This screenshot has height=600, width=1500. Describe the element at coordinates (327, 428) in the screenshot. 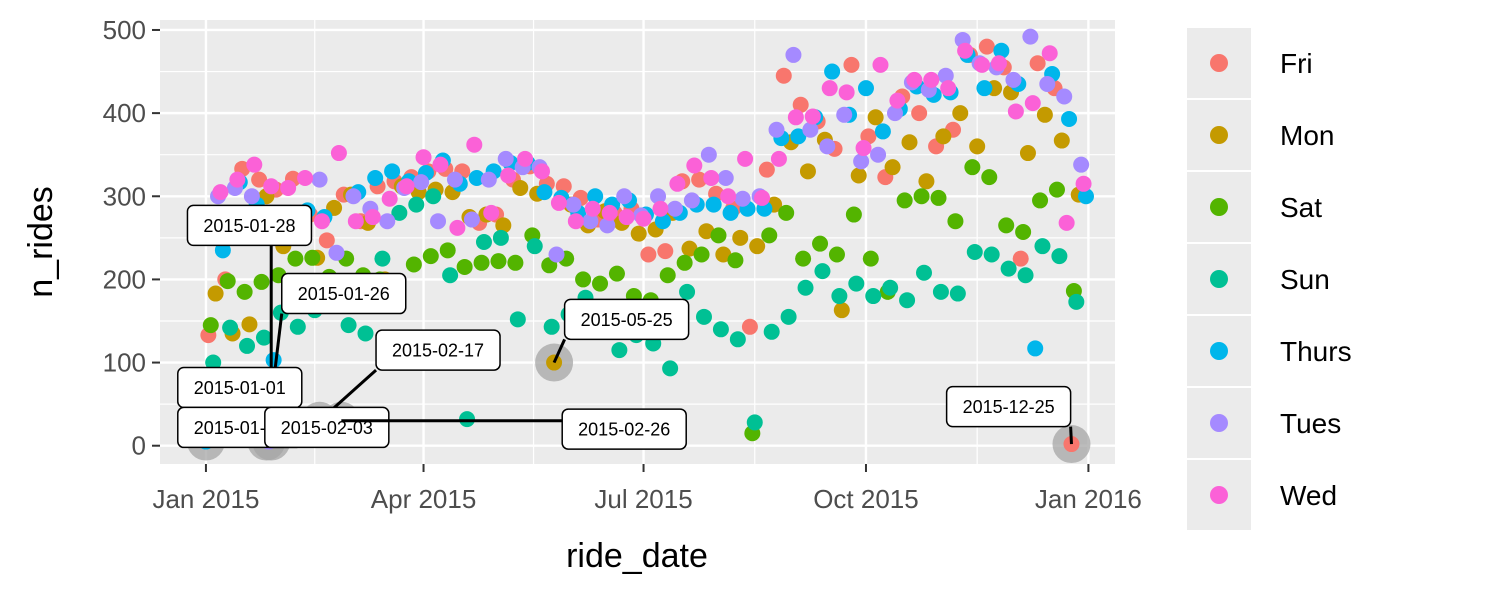

I see `annotation-label: 2015-02-03` at that location.